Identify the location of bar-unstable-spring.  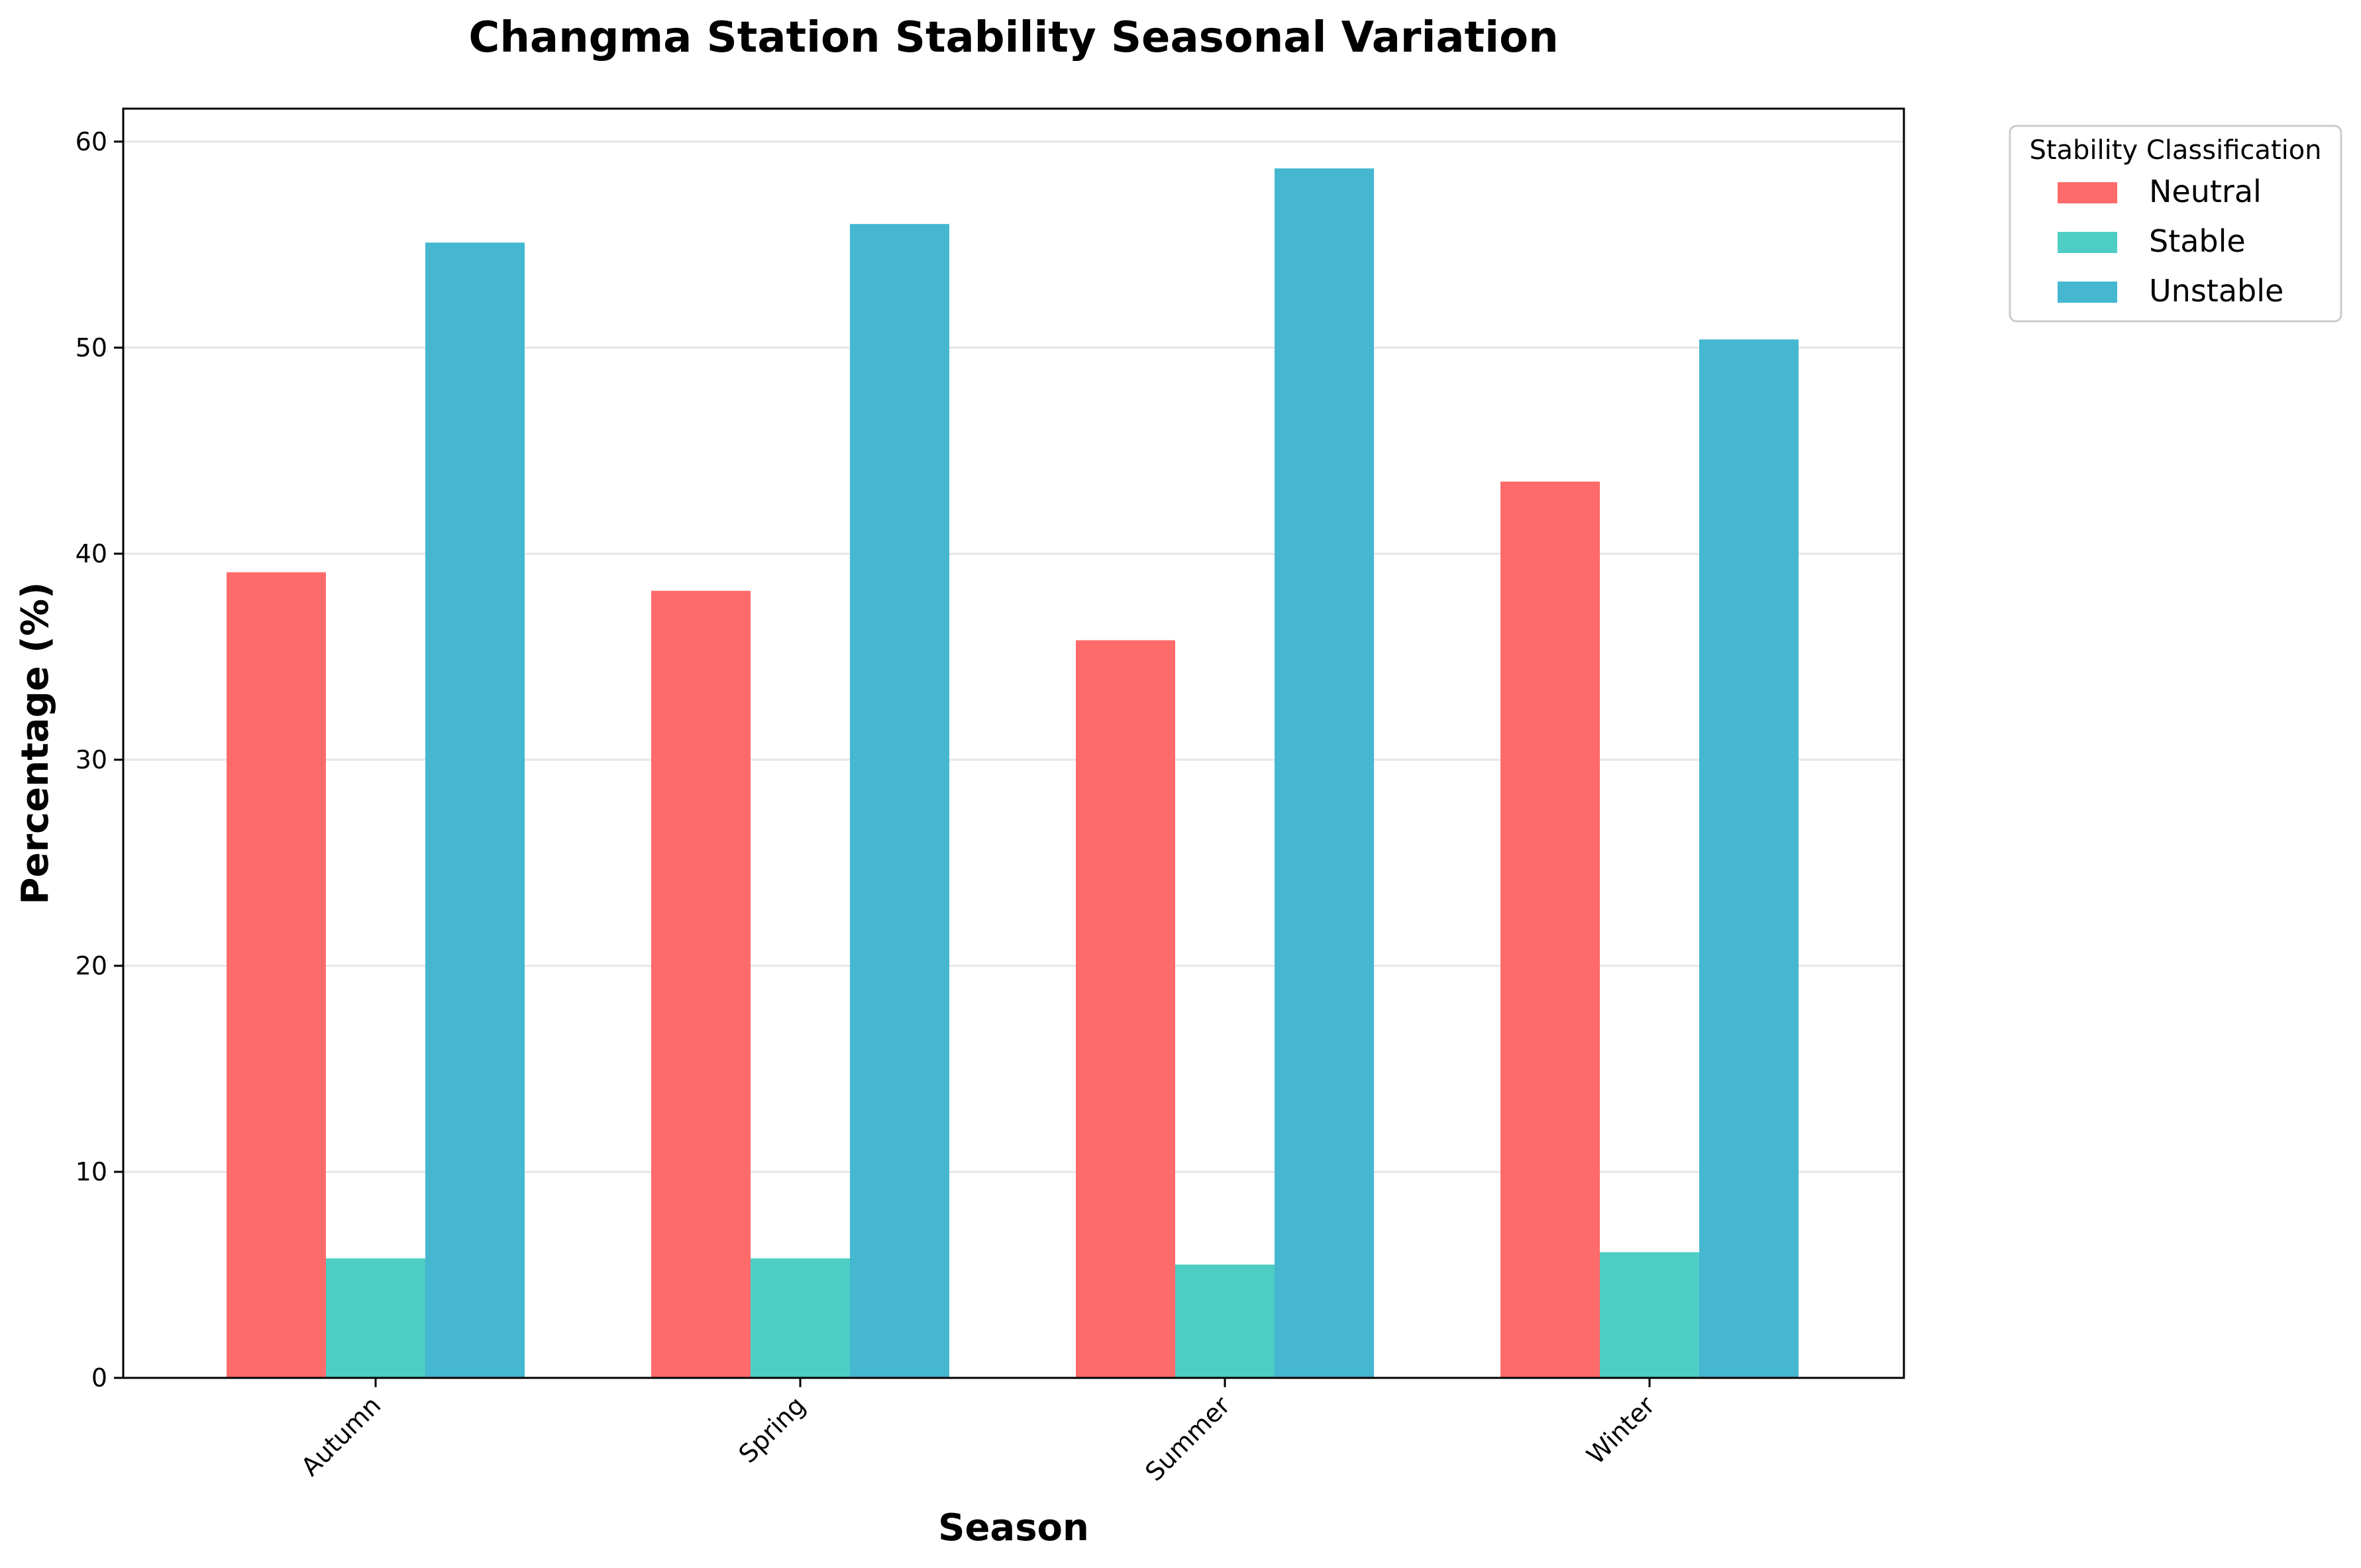
(899, 801).